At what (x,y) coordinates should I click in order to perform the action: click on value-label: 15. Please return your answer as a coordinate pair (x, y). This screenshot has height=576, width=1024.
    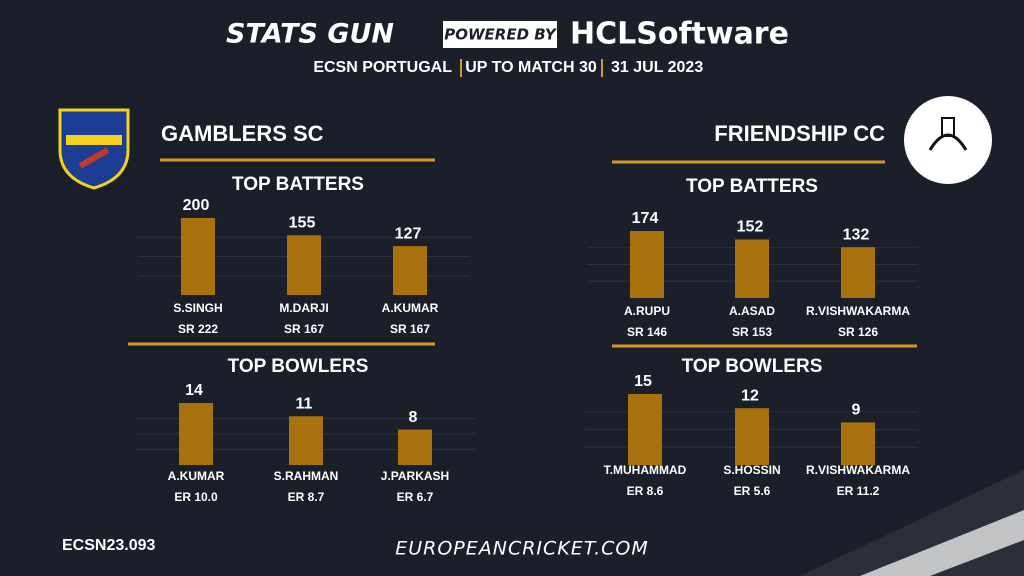
    Looking at the image, I should click on (643, 381).